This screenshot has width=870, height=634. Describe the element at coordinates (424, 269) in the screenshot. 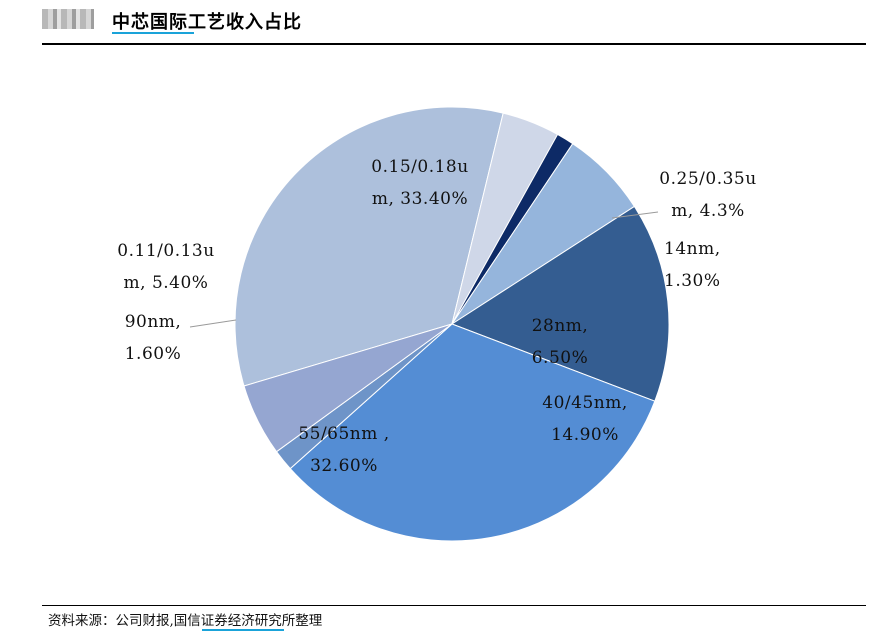

I see `leader-lines` at that location.